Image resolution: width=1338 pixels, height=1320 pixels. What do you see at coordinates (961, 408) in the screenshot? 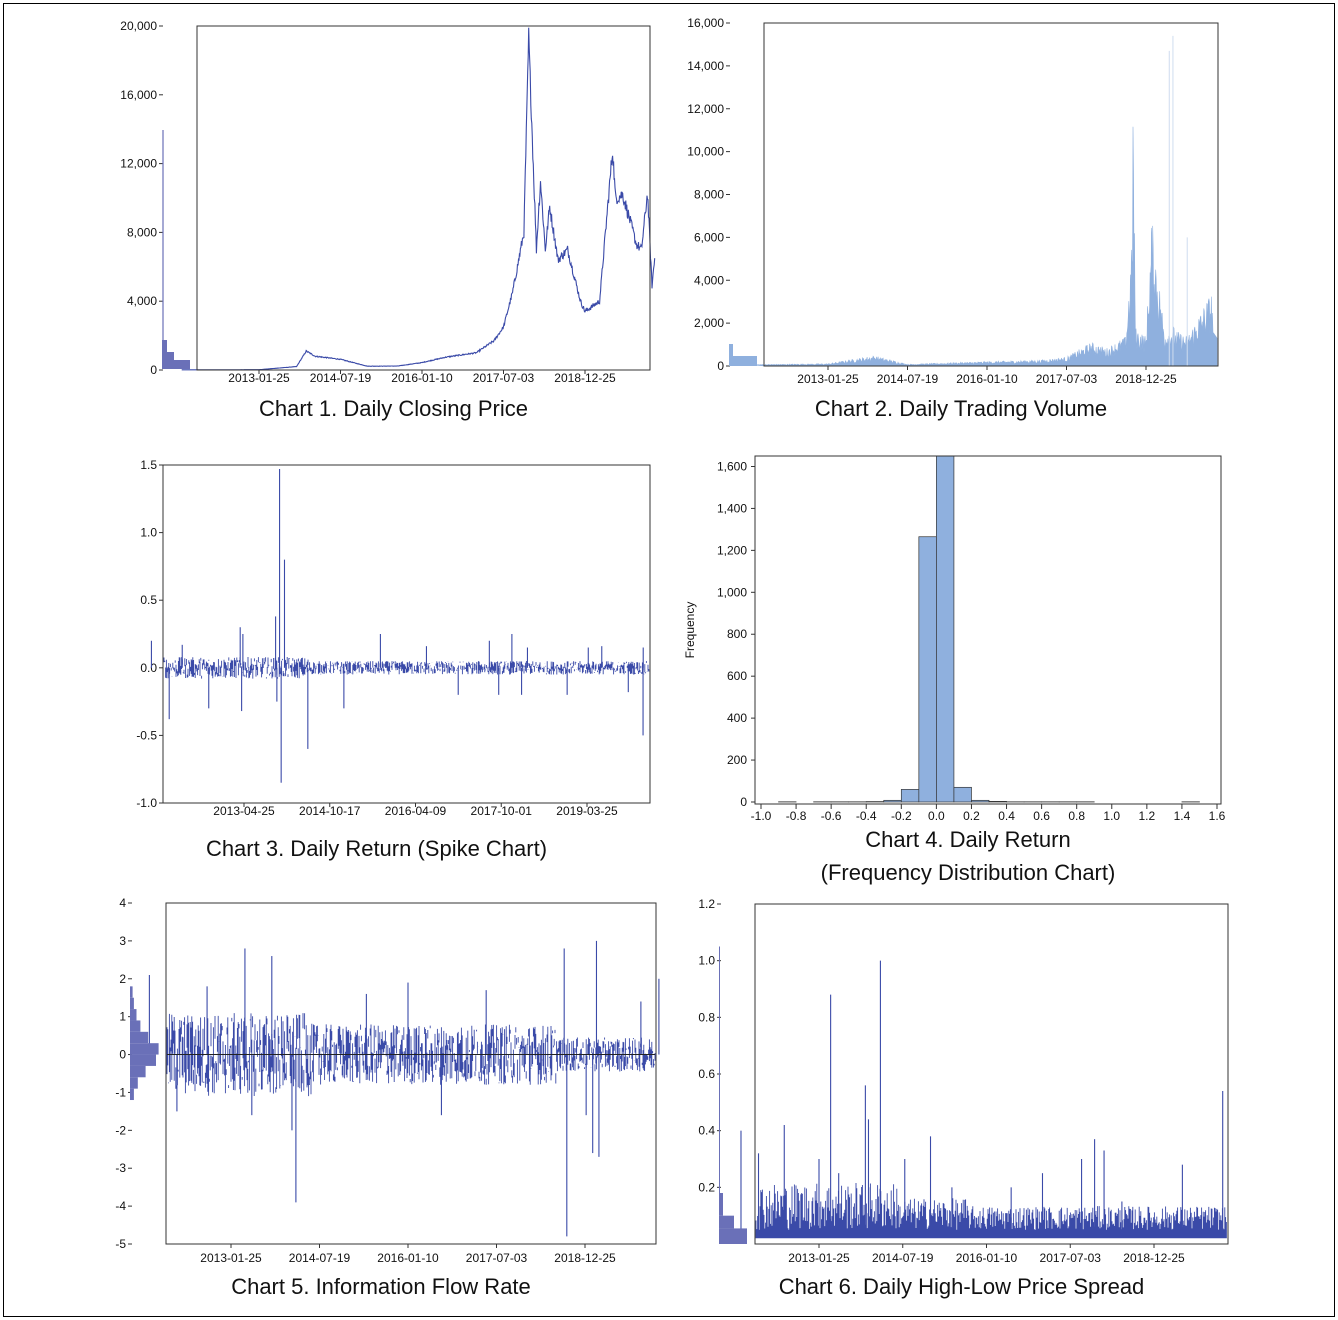
I see `chart-caption: Chart 2. Daily Trading Volume` at bounding box center [961, 408].